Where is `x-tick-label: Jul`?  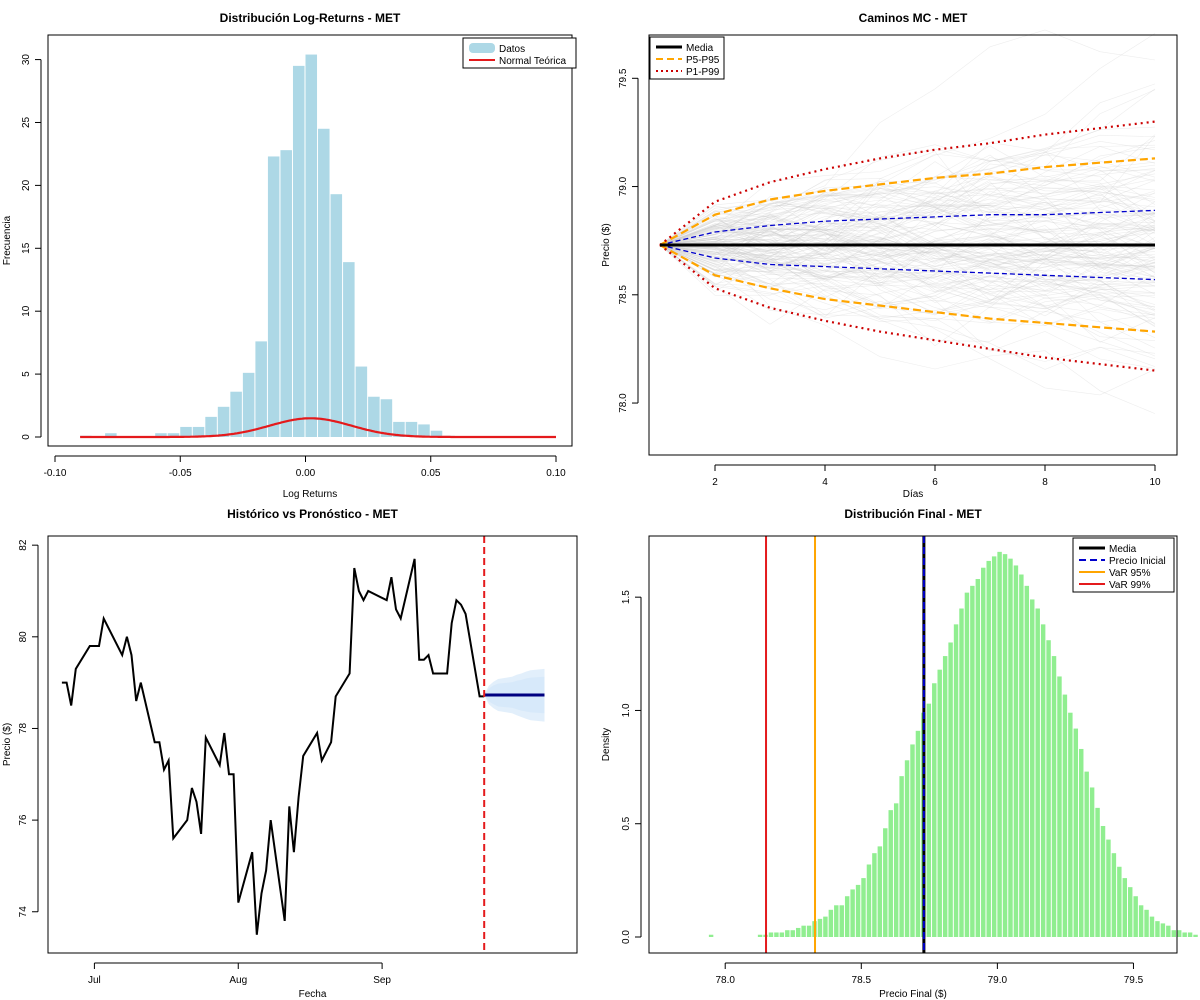
x-tick-label: Jul is located at coordinates (94, 980).